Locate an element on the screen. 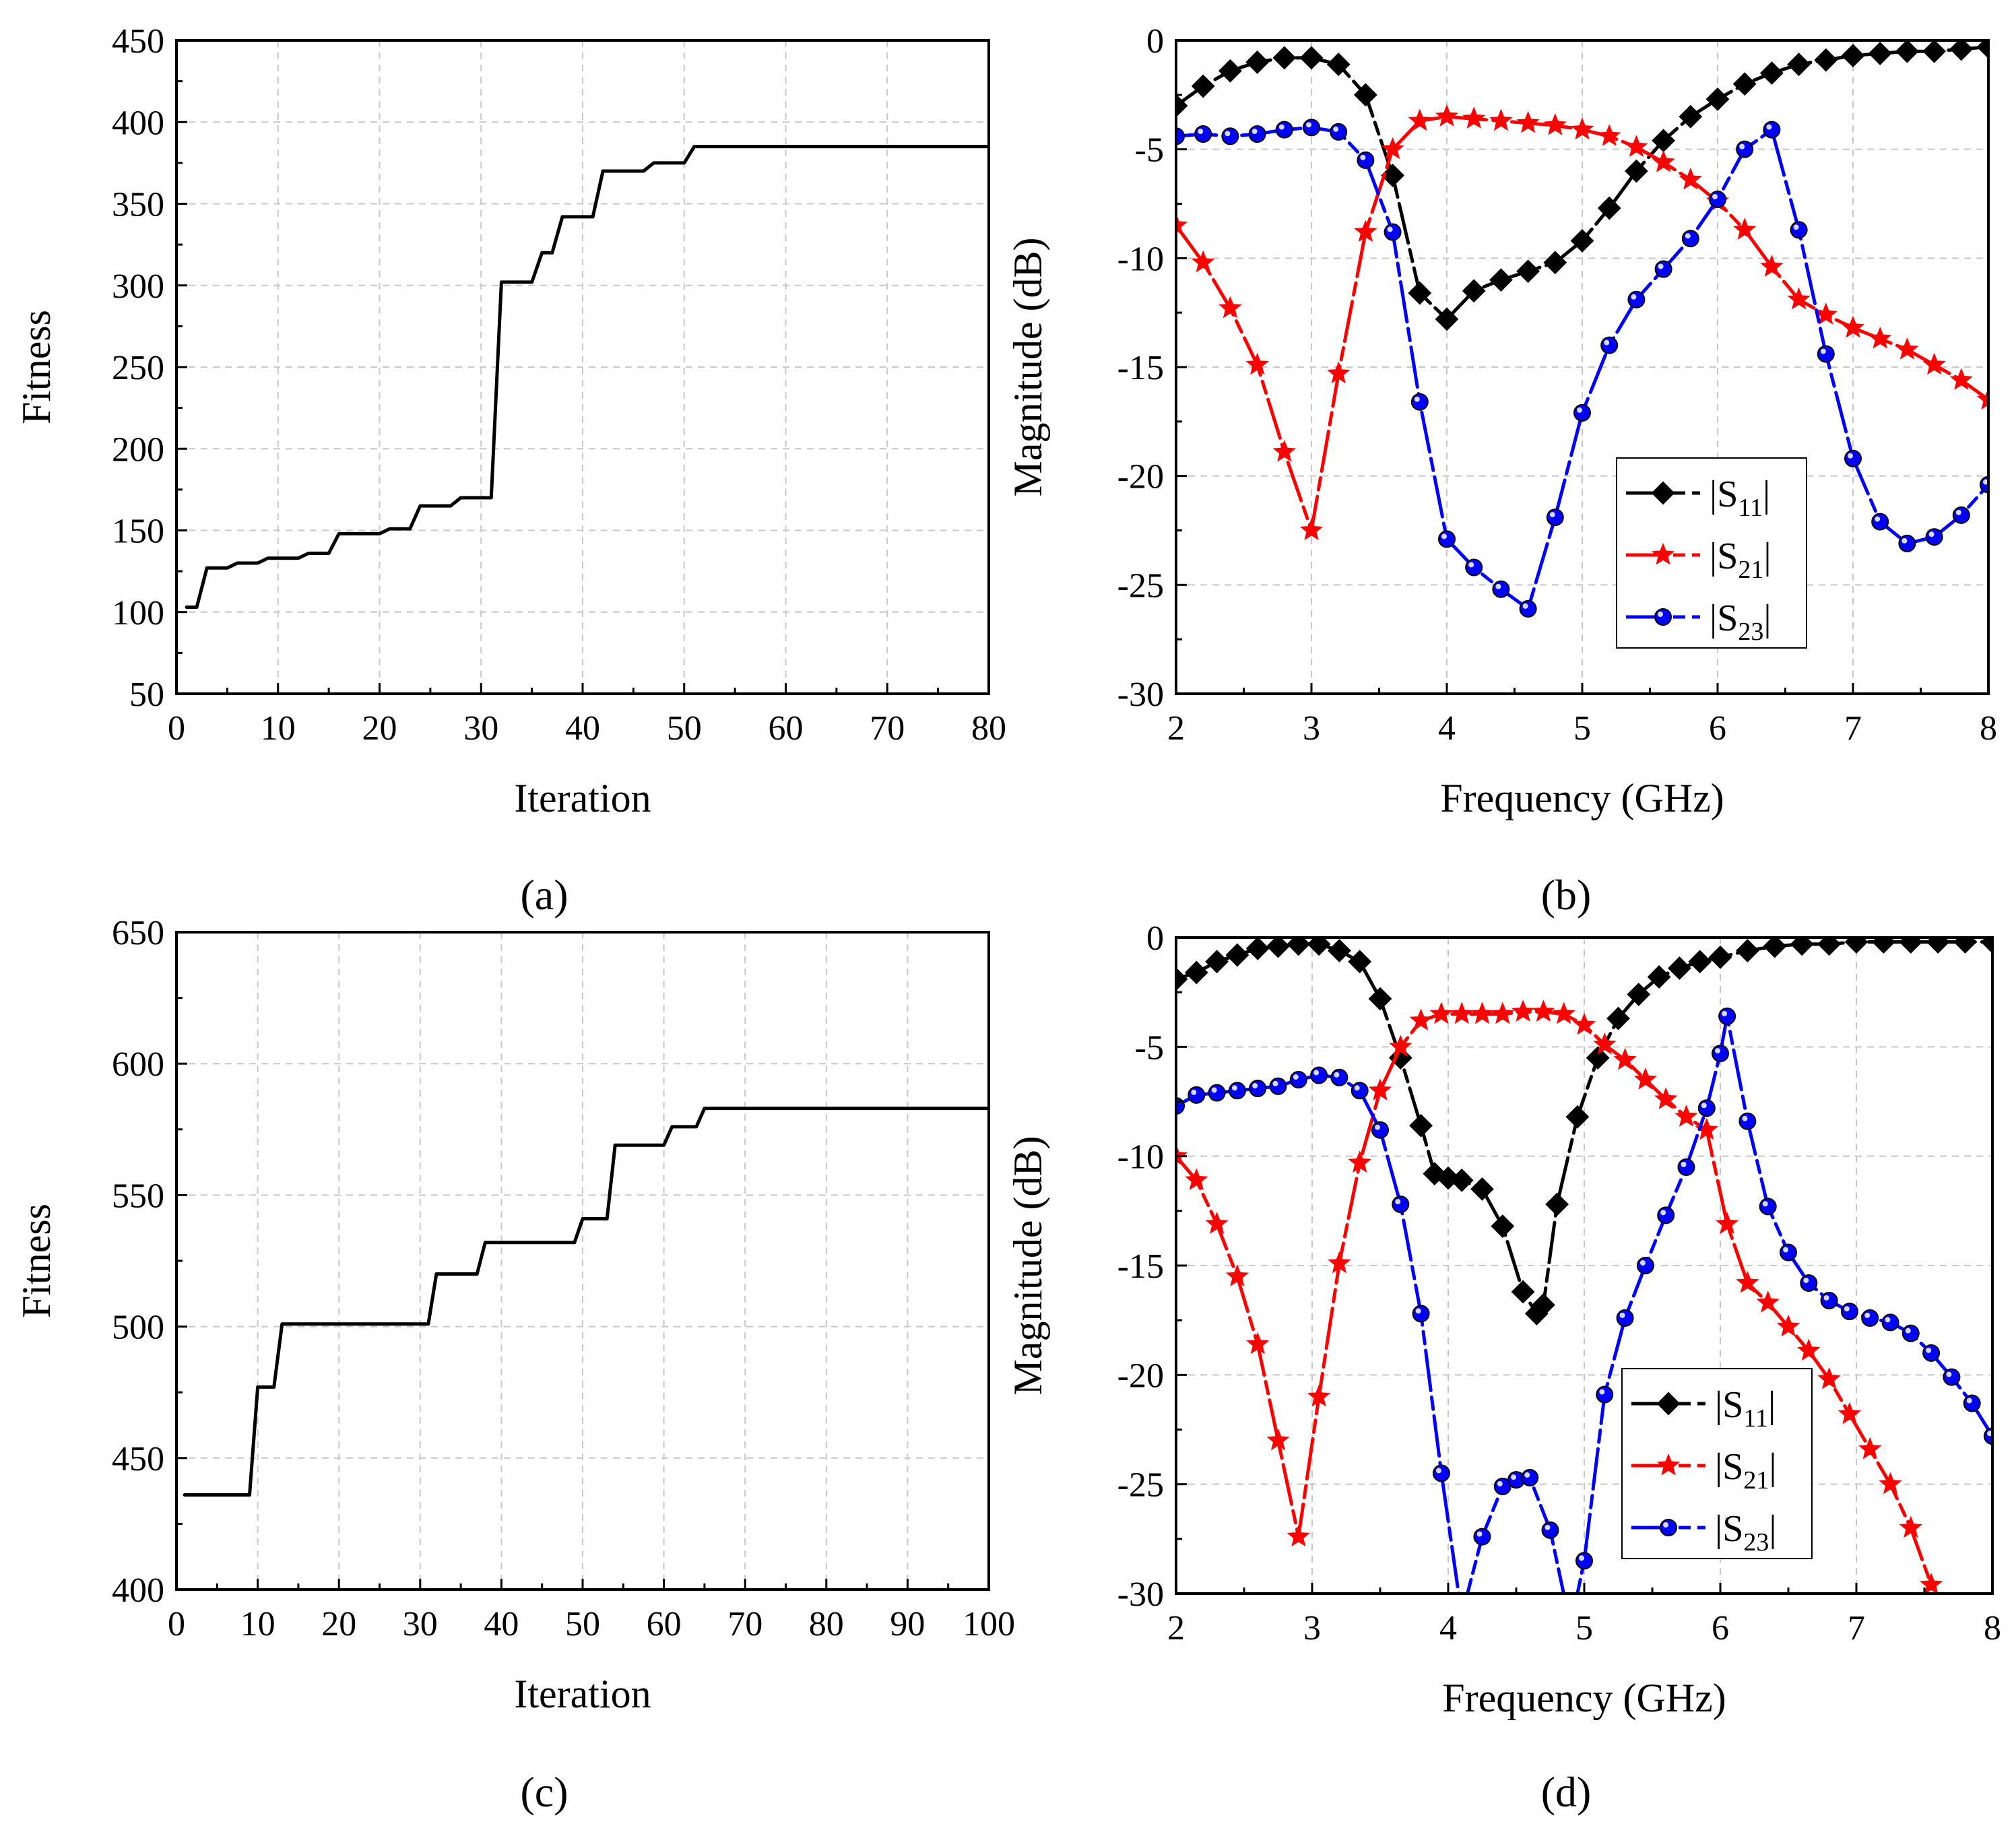  y-tick-label: -25 is located at coordinates (1140, 1485).